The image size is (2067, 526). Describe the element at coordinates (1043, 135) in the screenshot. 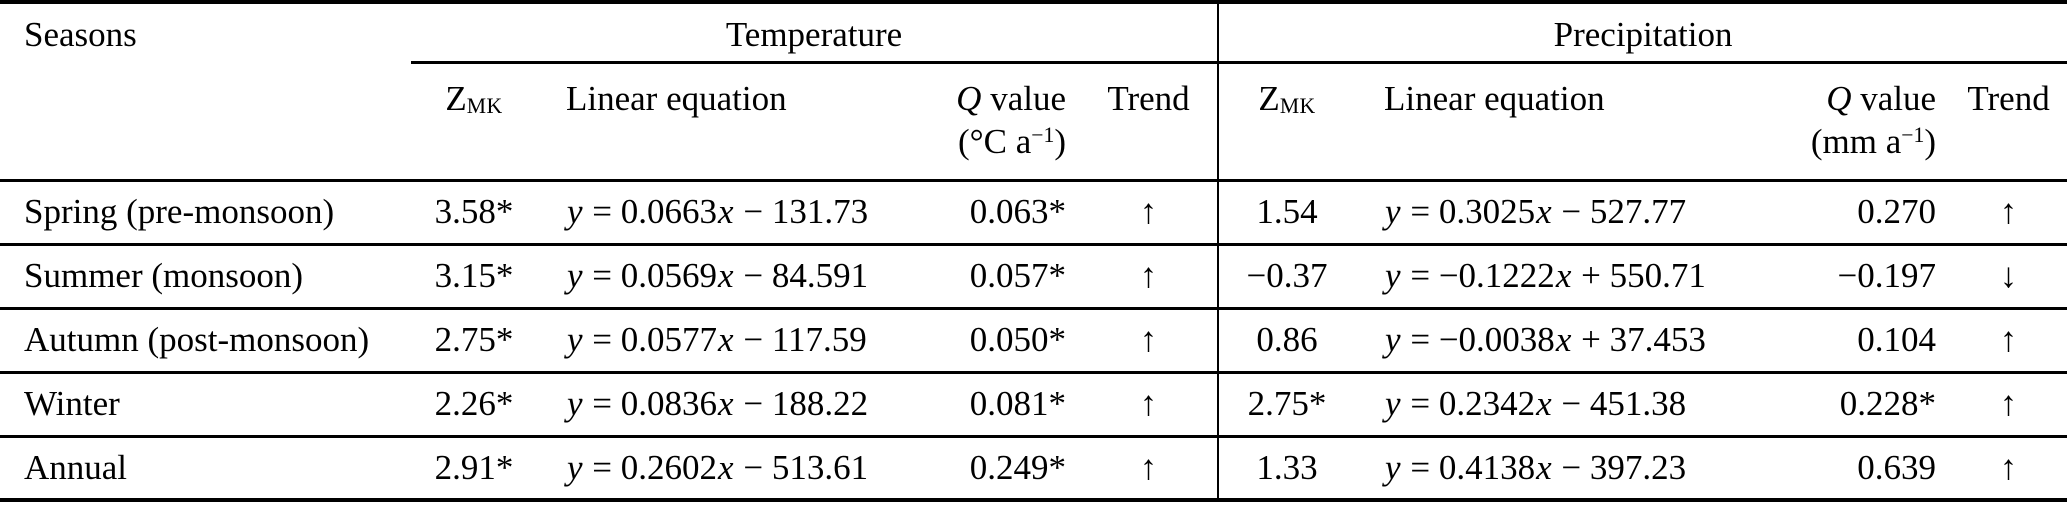

I see `q-unit-temp-exponent: −1` at that location.